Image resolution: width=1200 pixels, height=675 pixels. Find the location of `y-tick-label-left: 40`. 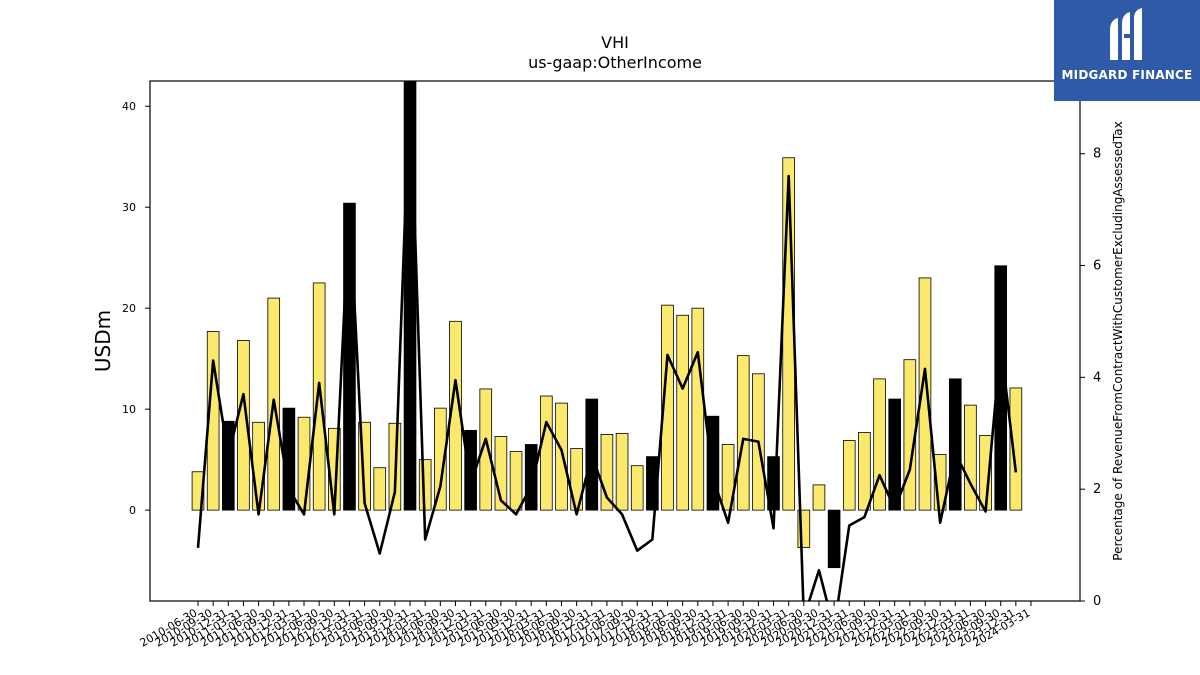

y-tick-label-left: 40 is located at coordinates (129, 106).